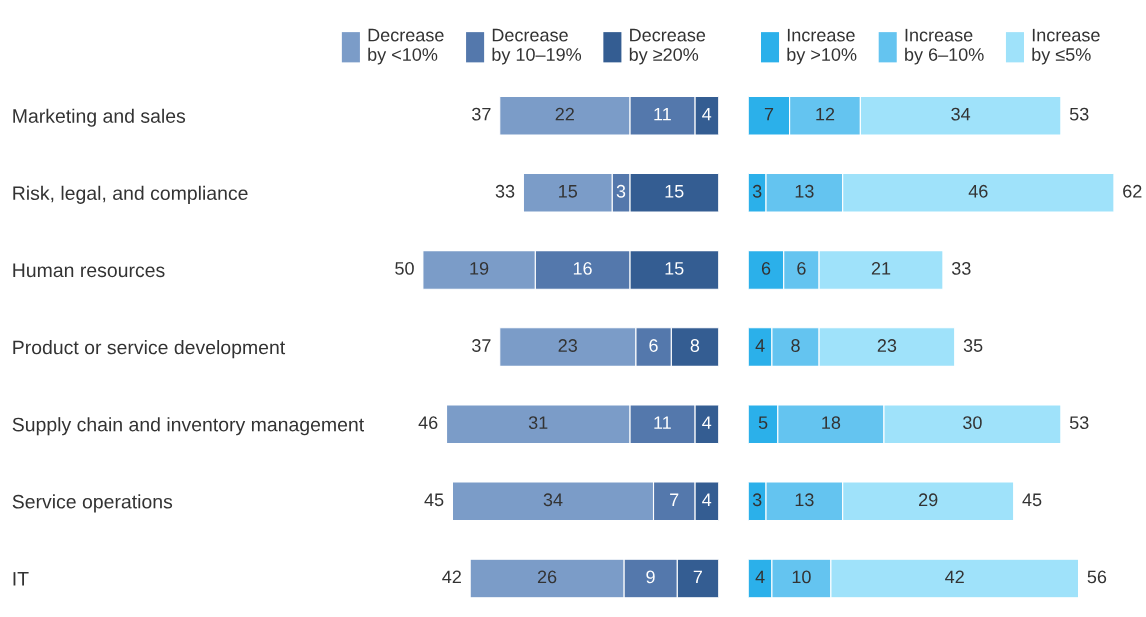 This screenshot has height=617, width=1146. What do you see at coordinates (763, 423) in the screenshot?
I see `data-label: 5` at bounding box center [763, 423].